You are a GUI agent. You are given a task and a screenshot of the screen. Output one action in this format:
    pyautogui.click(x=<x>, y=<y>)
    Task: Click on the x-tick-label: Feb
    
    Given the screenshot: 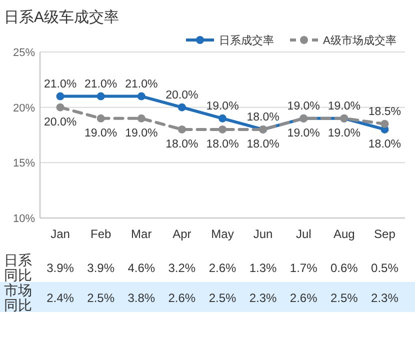 What is the action you would take?
    pyautogui.click(x=101, y=234)
    